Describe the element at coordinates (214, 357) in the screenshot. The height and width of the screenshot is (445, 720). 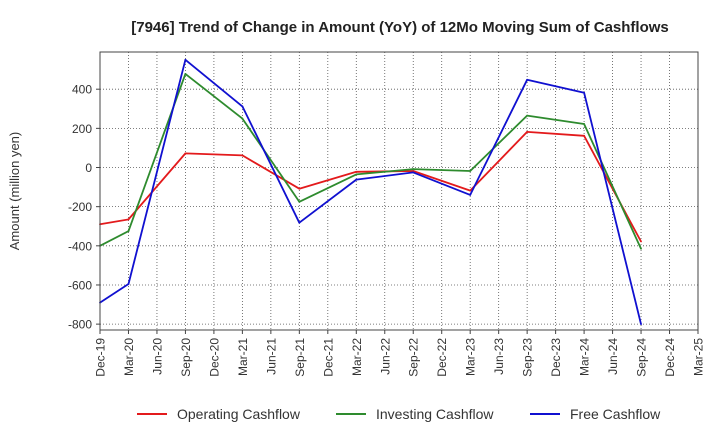
I see `x-tick-label: Dec-20` at that location.